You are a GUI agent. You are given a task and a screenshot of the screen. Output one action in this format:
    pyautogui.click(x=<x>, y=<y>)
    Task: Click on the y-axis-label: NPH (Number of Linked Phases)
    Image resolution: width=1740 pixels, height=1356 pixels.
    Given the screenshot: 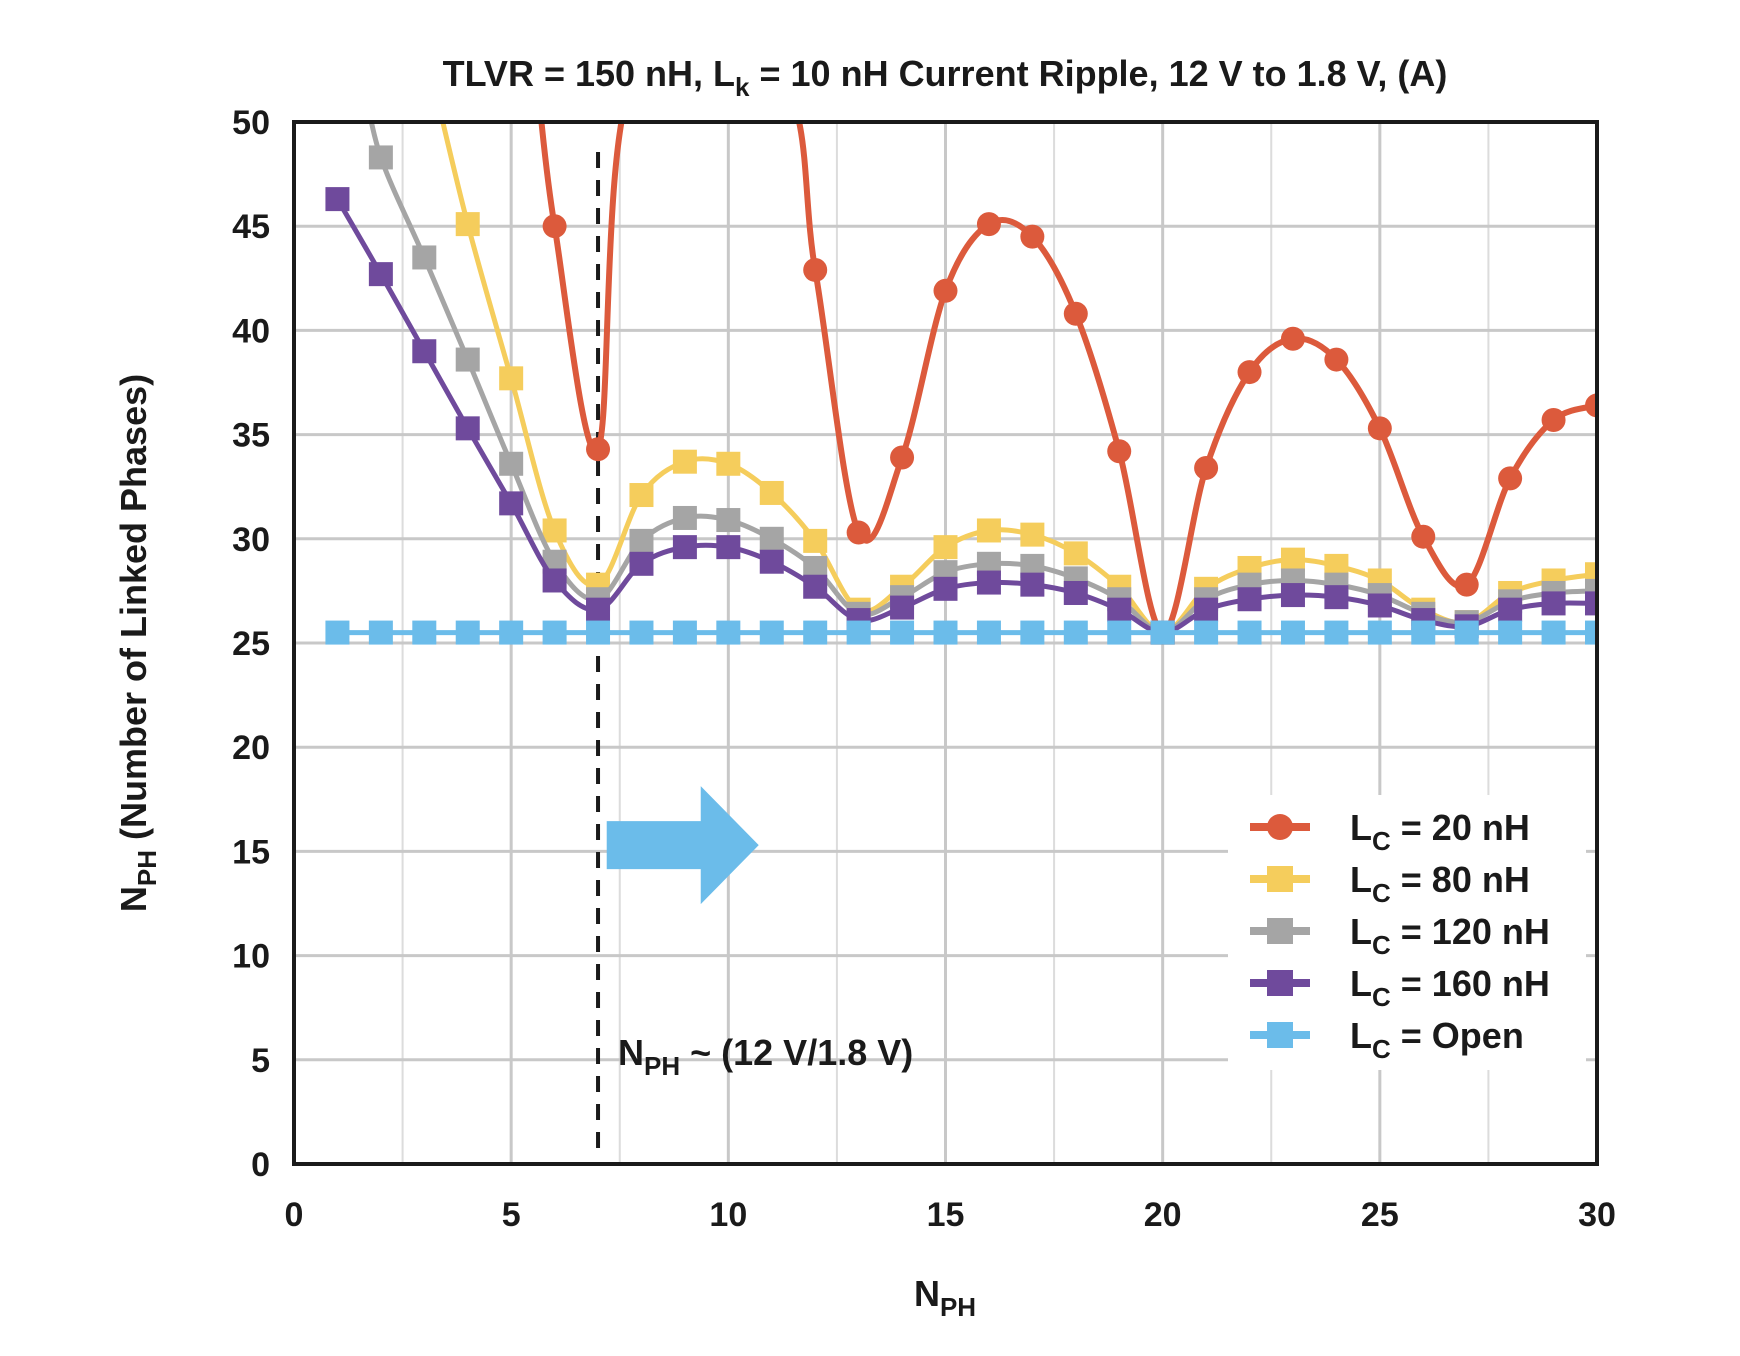 What is the action you would take?
    pyautogui.click(x=137, y=643)
    